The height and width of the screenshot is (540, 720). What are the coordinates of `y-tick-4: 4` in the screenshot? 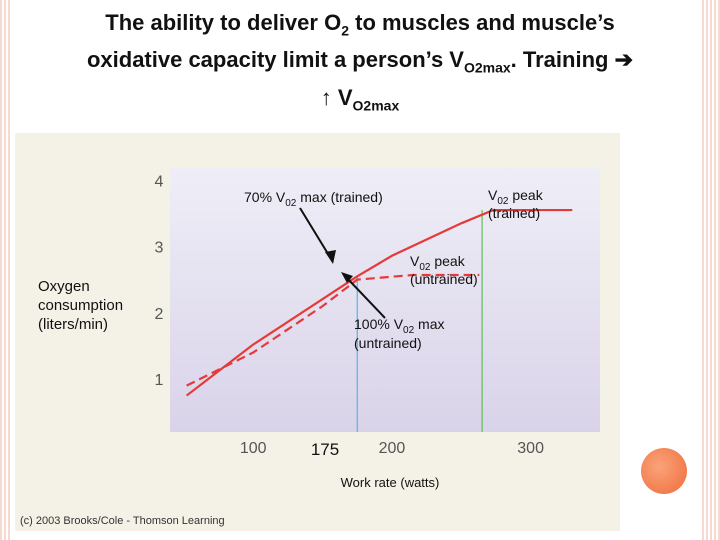 It's located at (159, 181).